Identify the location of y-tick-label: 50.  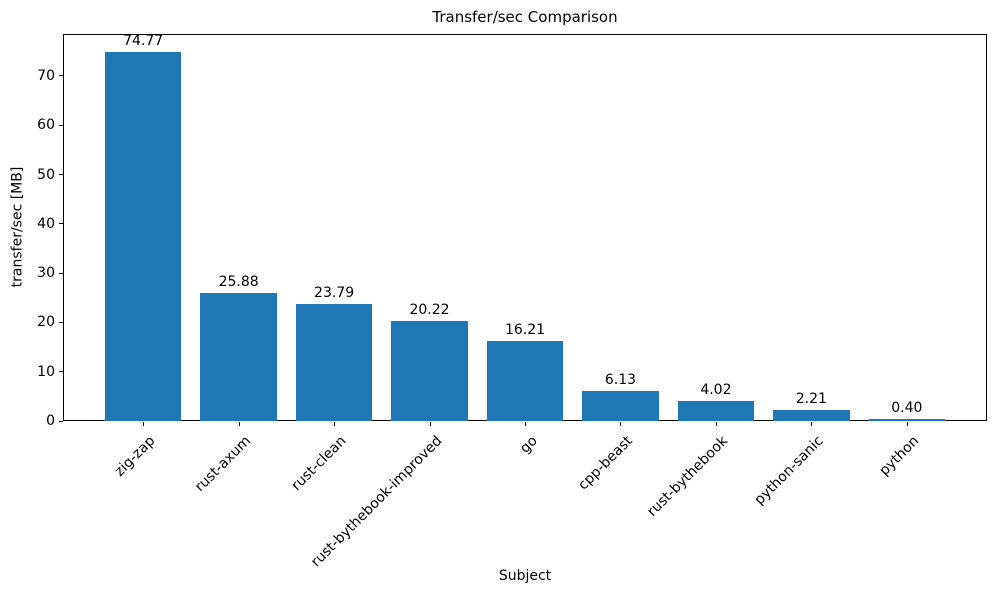
(46, 174).